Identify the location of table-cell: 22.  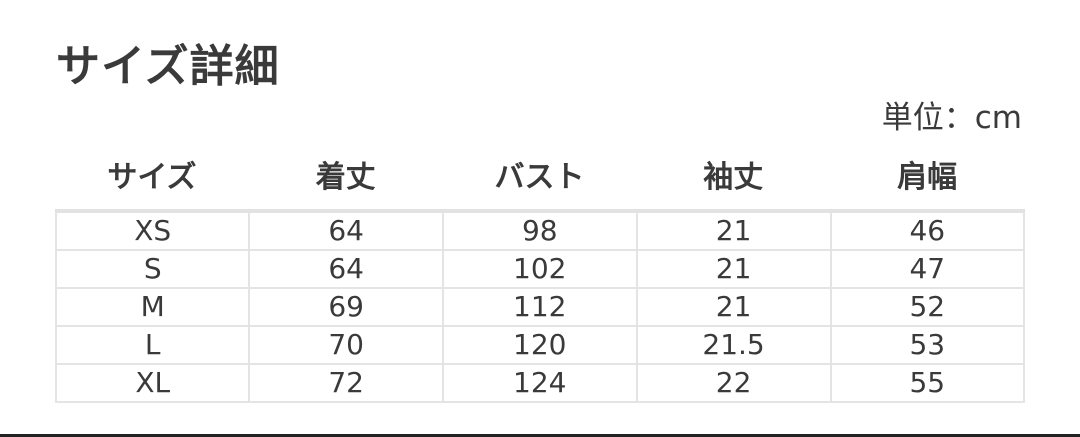
(733, 383).